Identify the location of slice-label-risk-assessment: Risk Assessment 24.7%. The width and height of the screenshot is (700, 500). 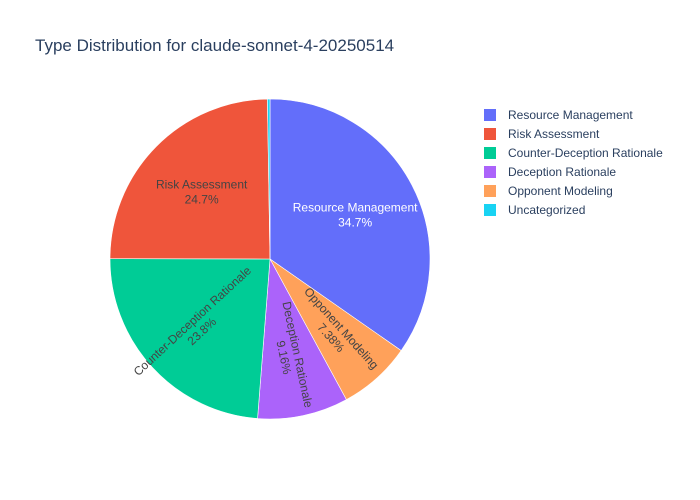
(202, 192).